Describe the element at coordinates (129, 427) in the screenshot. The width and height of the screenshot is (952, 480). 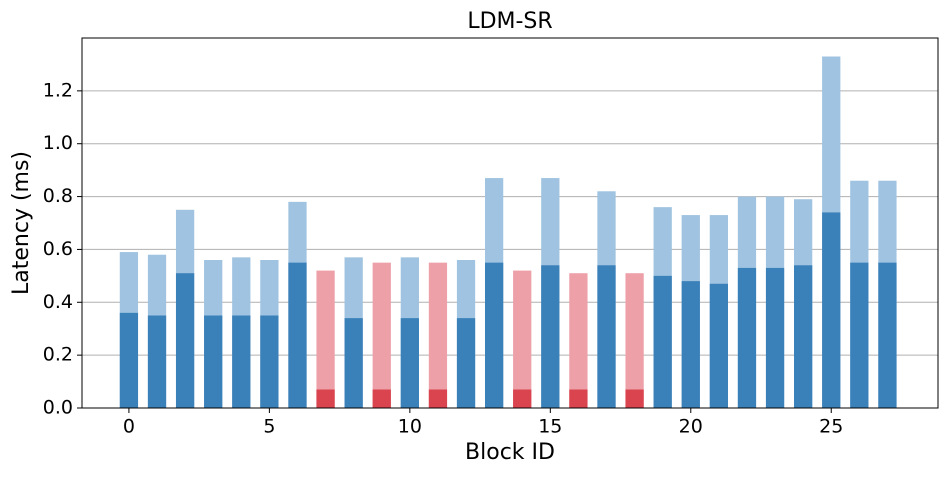
I see `x-tick-label: 0` at that location.